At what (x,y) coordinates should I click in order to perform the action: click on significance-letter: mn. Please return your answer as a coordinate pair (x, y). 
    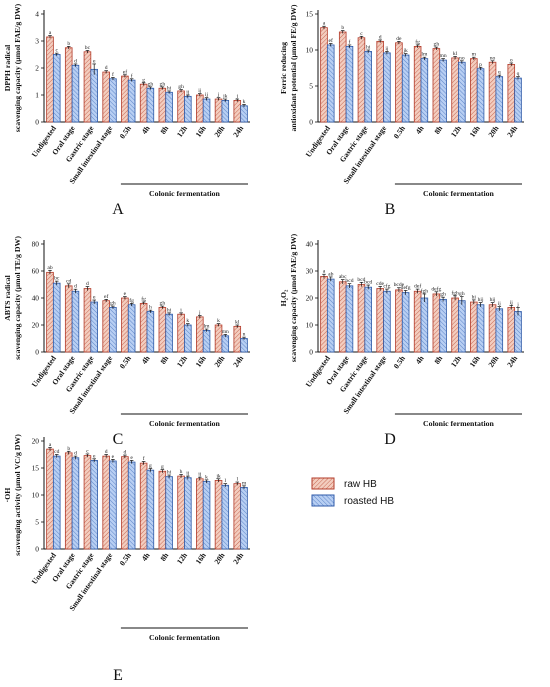
    Looking at the image, I should click on (443, 56).